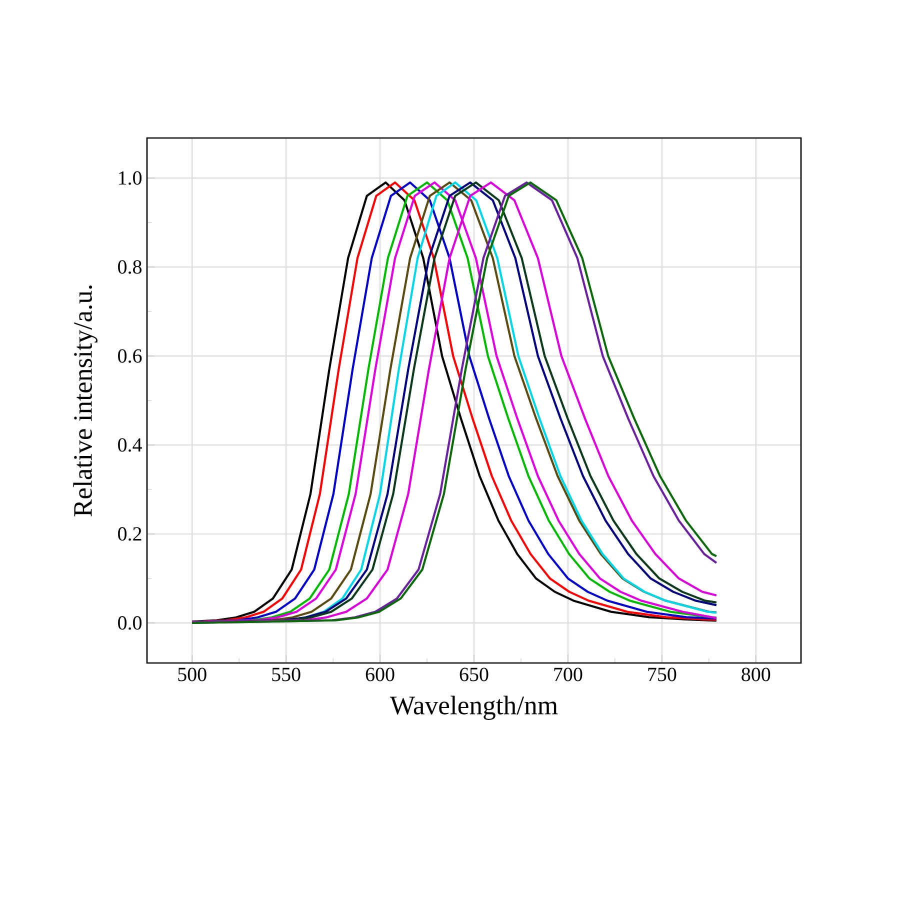  Describe the element at coordinates (130, 445) in the screenshot. I see `y-tick-label: 0.4` at that location.